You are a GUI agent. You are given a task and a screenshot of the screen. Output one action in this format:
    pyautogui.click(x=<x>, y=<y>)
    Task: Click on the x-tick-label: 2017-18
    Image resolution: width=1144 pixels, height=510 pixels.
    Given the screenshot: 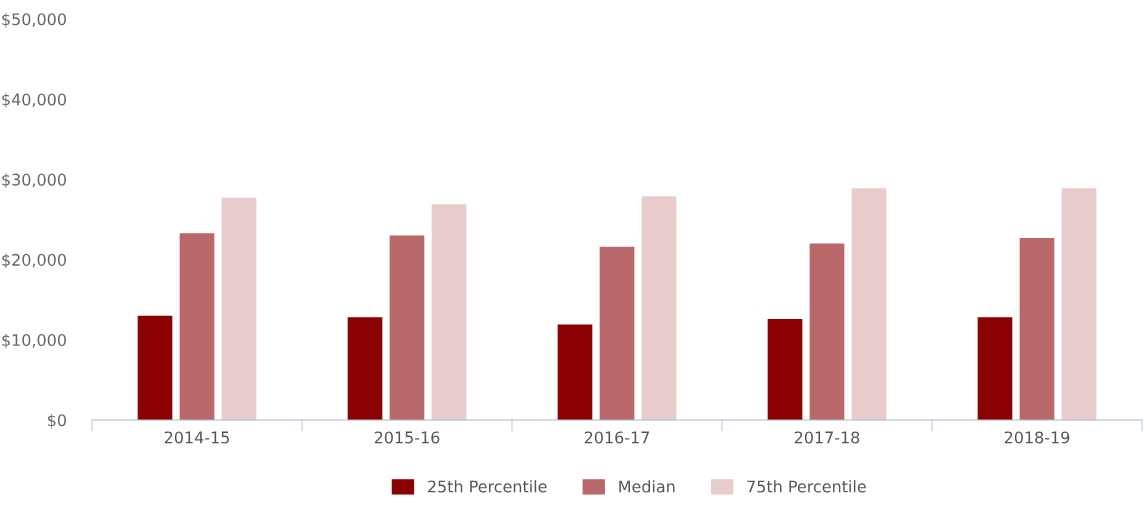 What is the action you would take?
    pyautogui.click(x=827, y=437)
    